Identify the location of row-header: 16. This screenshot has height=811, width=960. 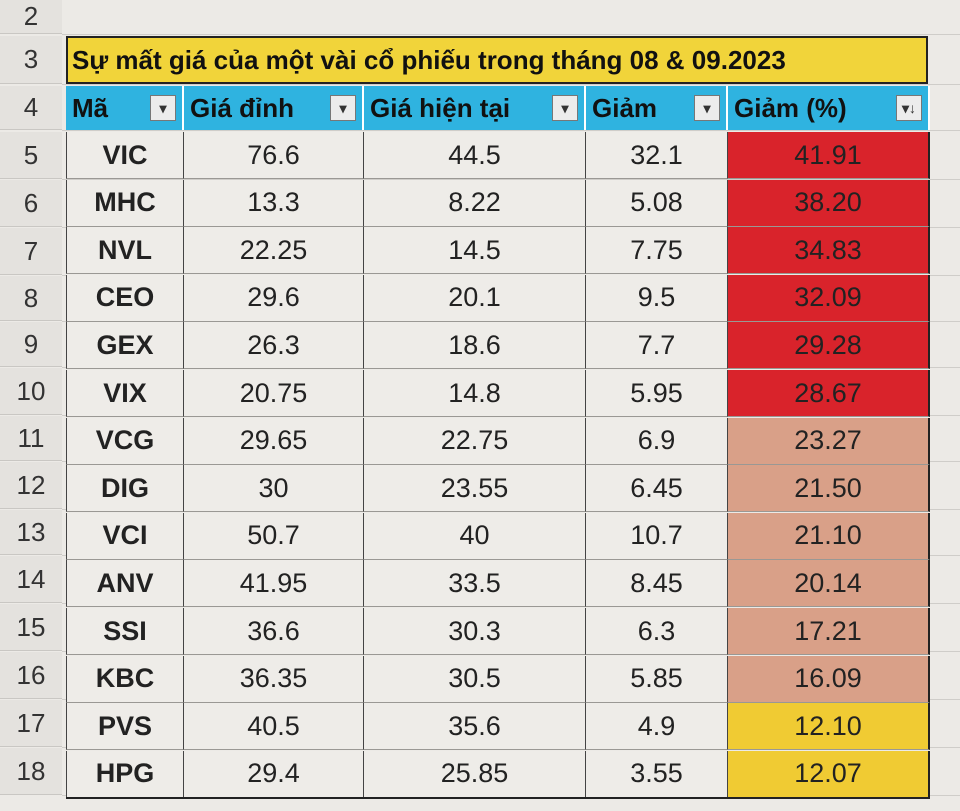
(31, 675).